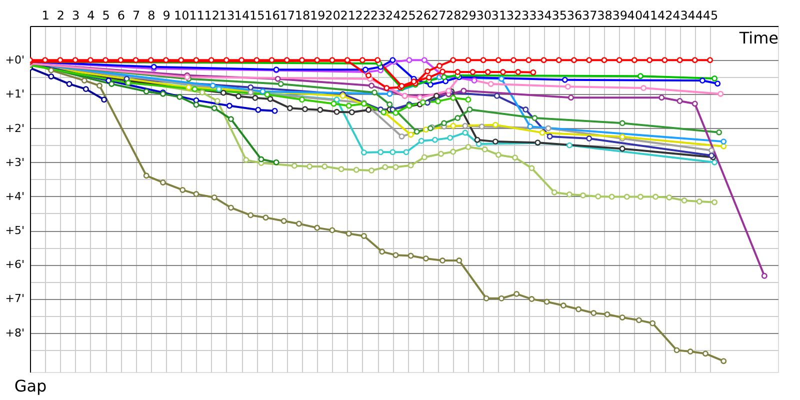 This screenshot has height=400, width=800. What do you see at coordinates (604, 15) in the screenshot?
I see `x-tick-label: 38` at bounding box center [604, 15].